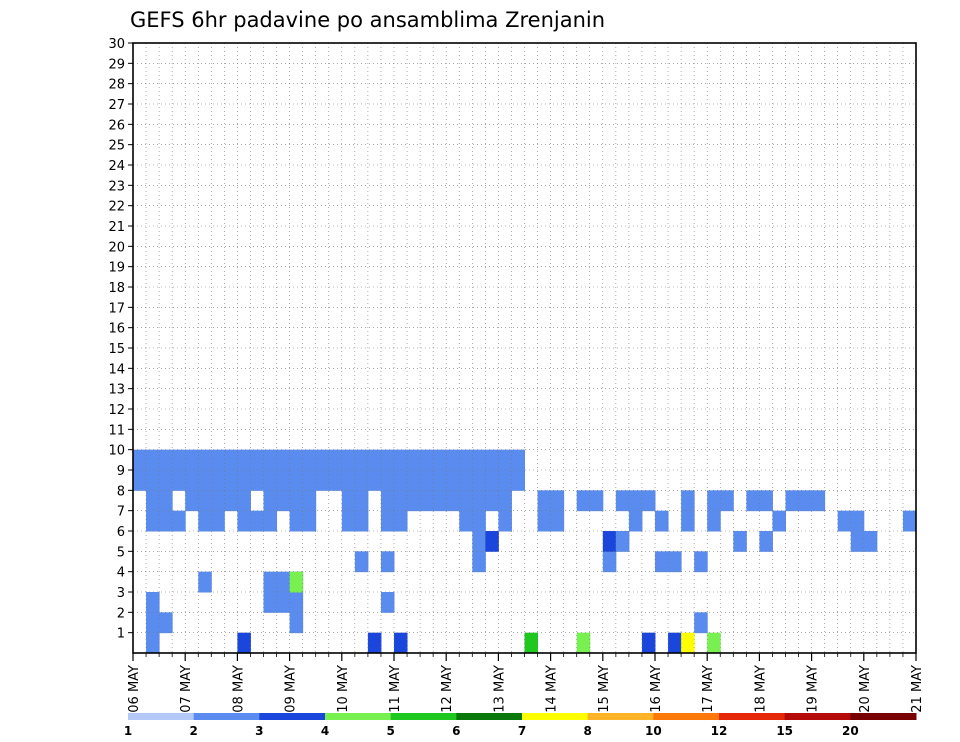  I want to click on x-tick-label: 09 MAY, so click(291, 689).